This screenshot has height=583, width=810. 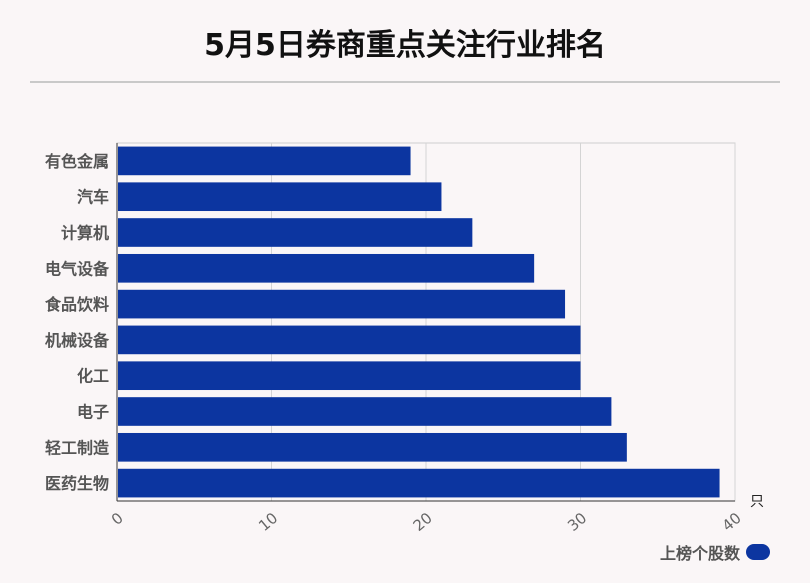 What do you see at coordinates (699, 553) in the screenshot?
I see `legend-label: 上榜个股数` at bounding box center [699, 553].